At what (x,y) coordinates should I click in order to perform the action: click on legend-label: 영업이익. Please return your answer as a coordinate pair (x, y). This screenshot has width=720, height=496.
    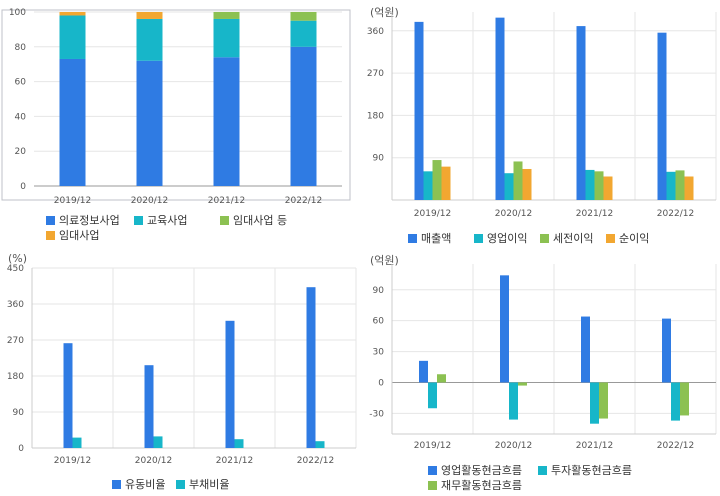
    Looking at the image, I should click on (507, 238).